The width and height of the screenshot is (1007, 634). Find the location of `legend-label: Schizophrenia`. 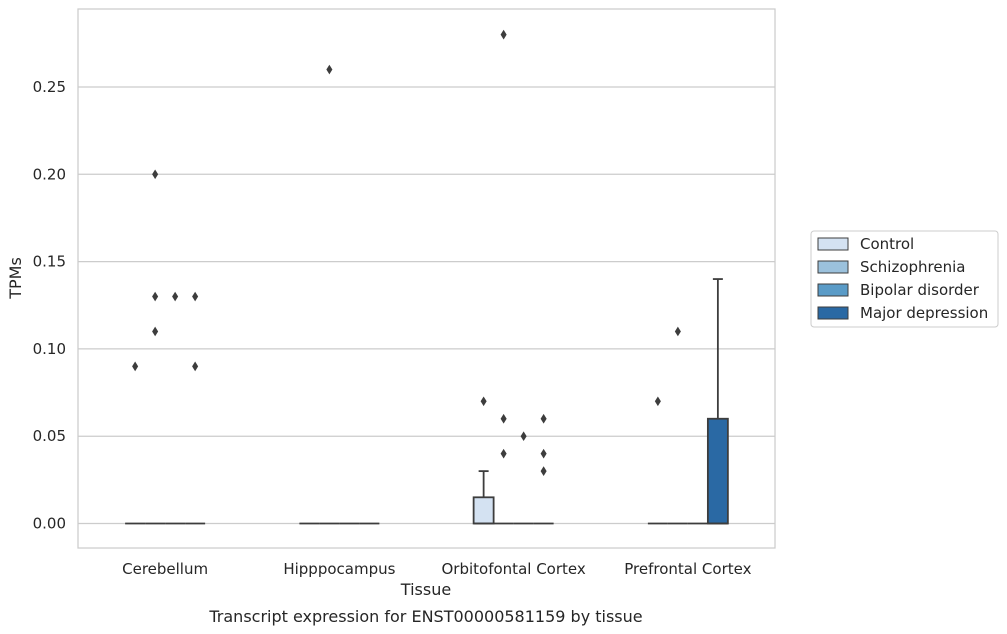

legend-label: Schizophrenia is located at coordinates (912, 267).